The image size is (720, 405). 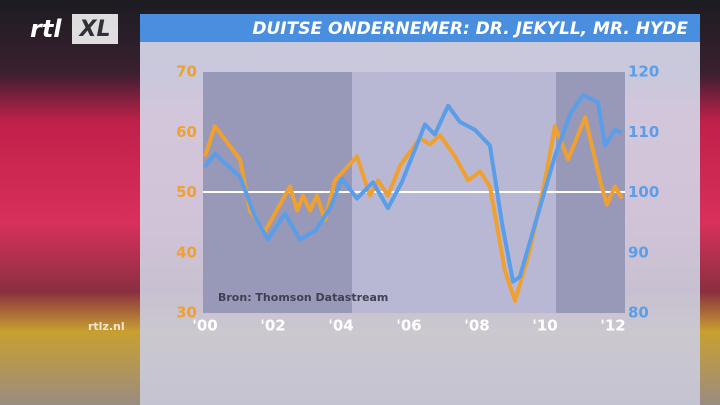 What do you see at coordinates (643, 192) in the screenshot?
I see `y2-tick-label: 100` at bounding box center [643, 192].